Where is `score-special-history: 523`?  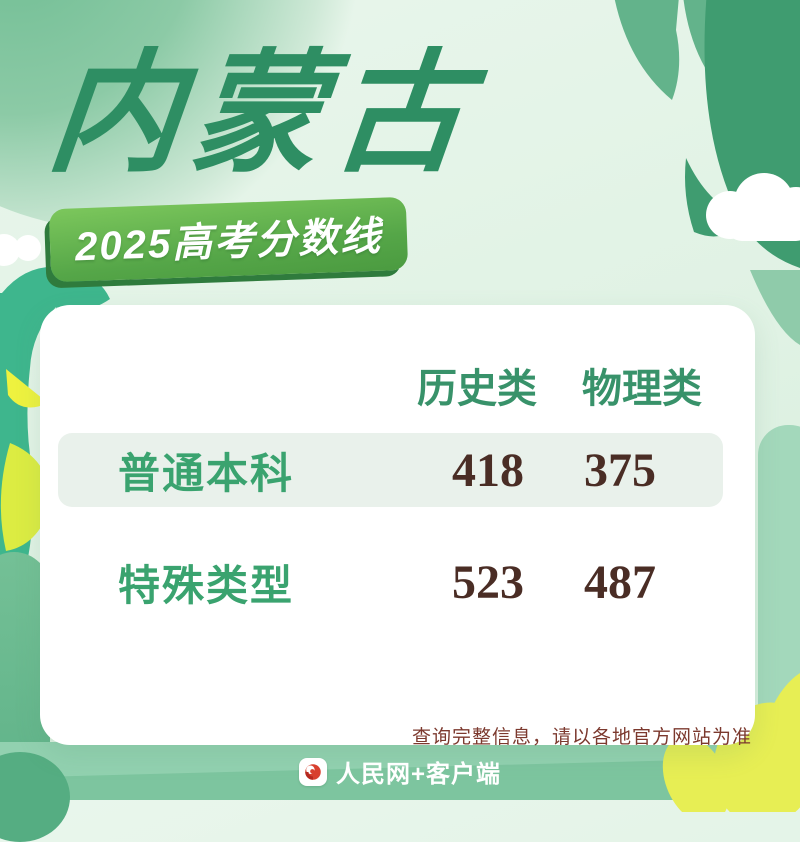
score-special-history: 523 is located at coordinates (488, 582).